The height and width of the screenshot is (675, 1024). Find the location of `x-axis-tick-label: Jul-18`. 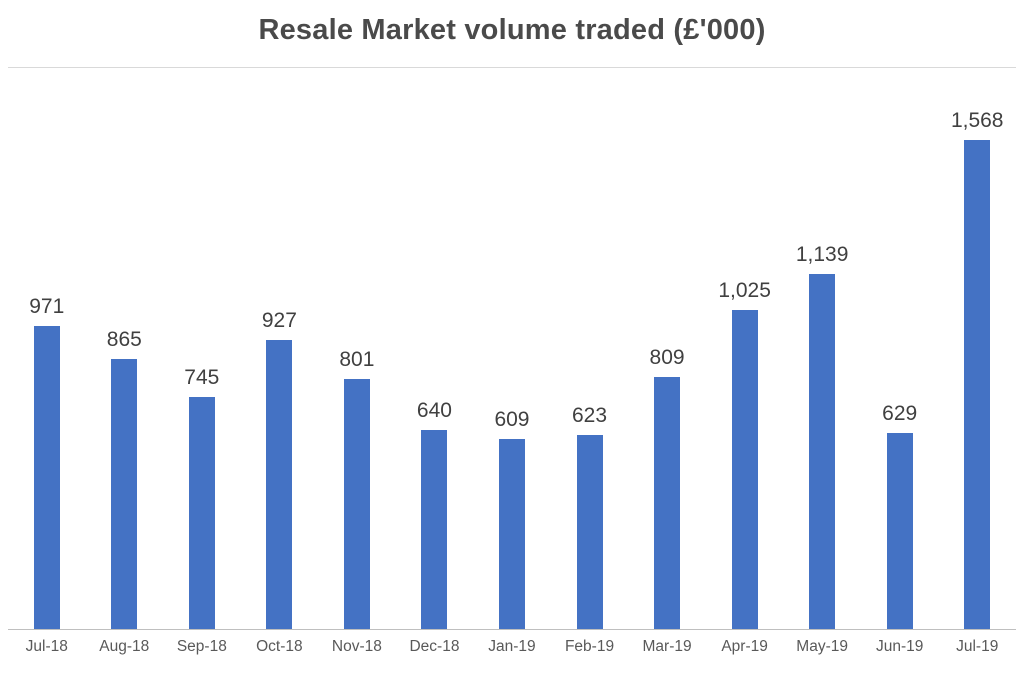

x-axis-tick-label: Jul-18 is located at coordinates (46, 646).